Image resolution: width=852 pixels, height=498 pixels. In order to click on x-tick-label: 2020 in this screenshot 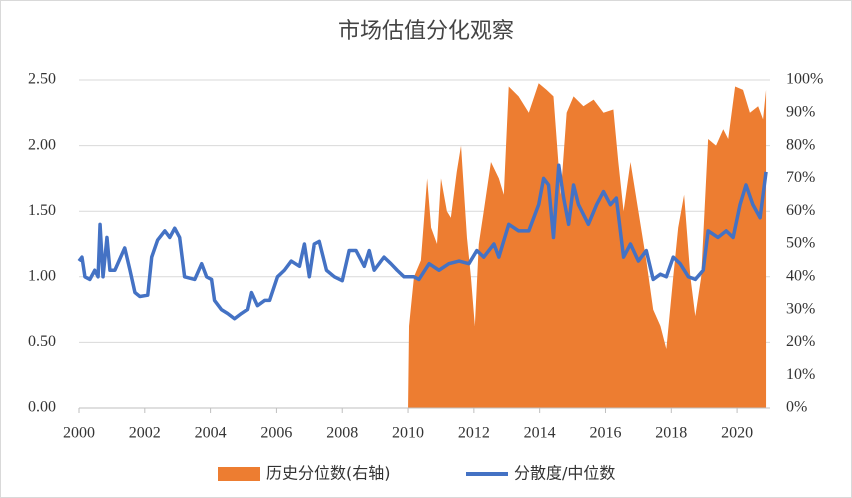, I will do `click(737, 433)`.